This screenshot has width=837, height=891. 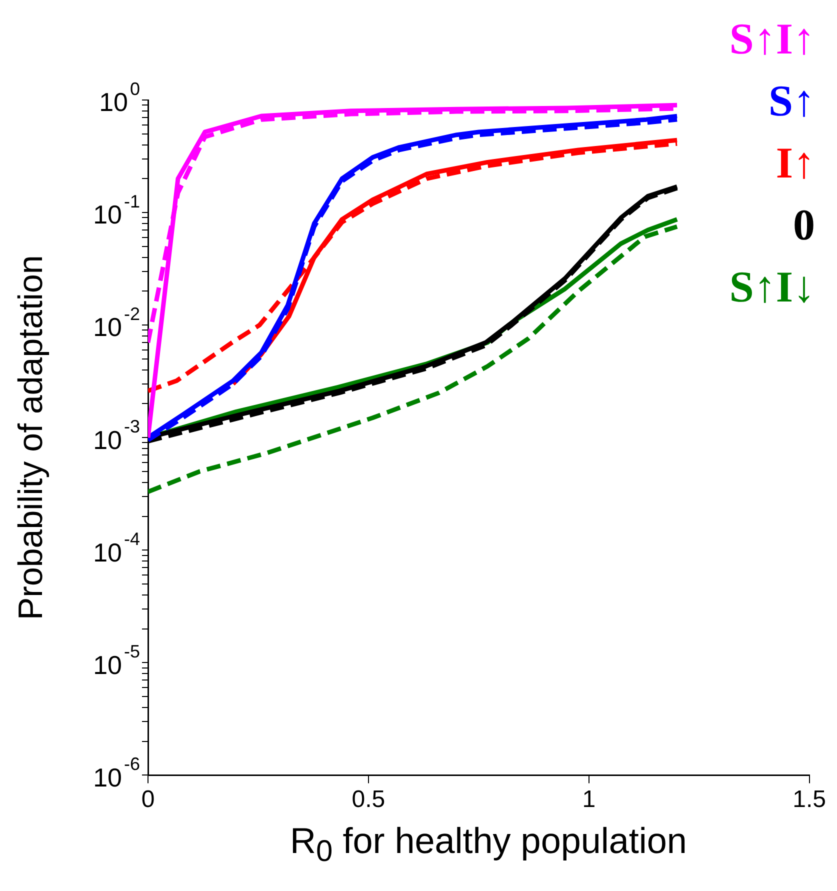 What do you see at coordinates (809, 800) in the screenshot?
I see `x-tick-label: 1.5` at bounding box center [809, 800].